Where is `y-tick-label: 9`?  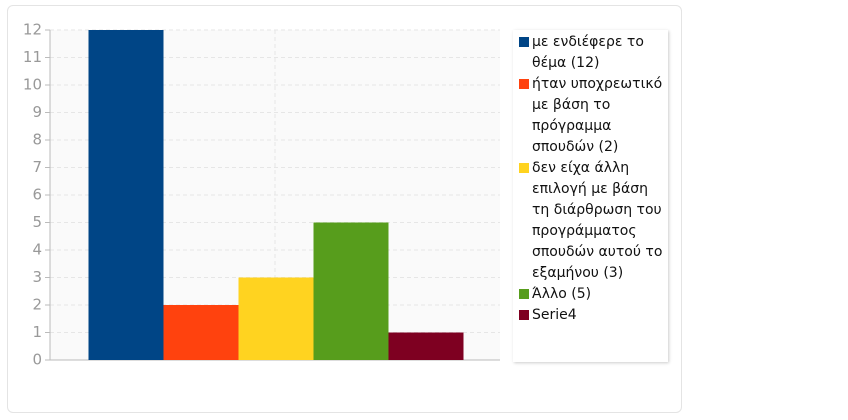 y-tick-label: 9 is located at coordinates (37, 112).